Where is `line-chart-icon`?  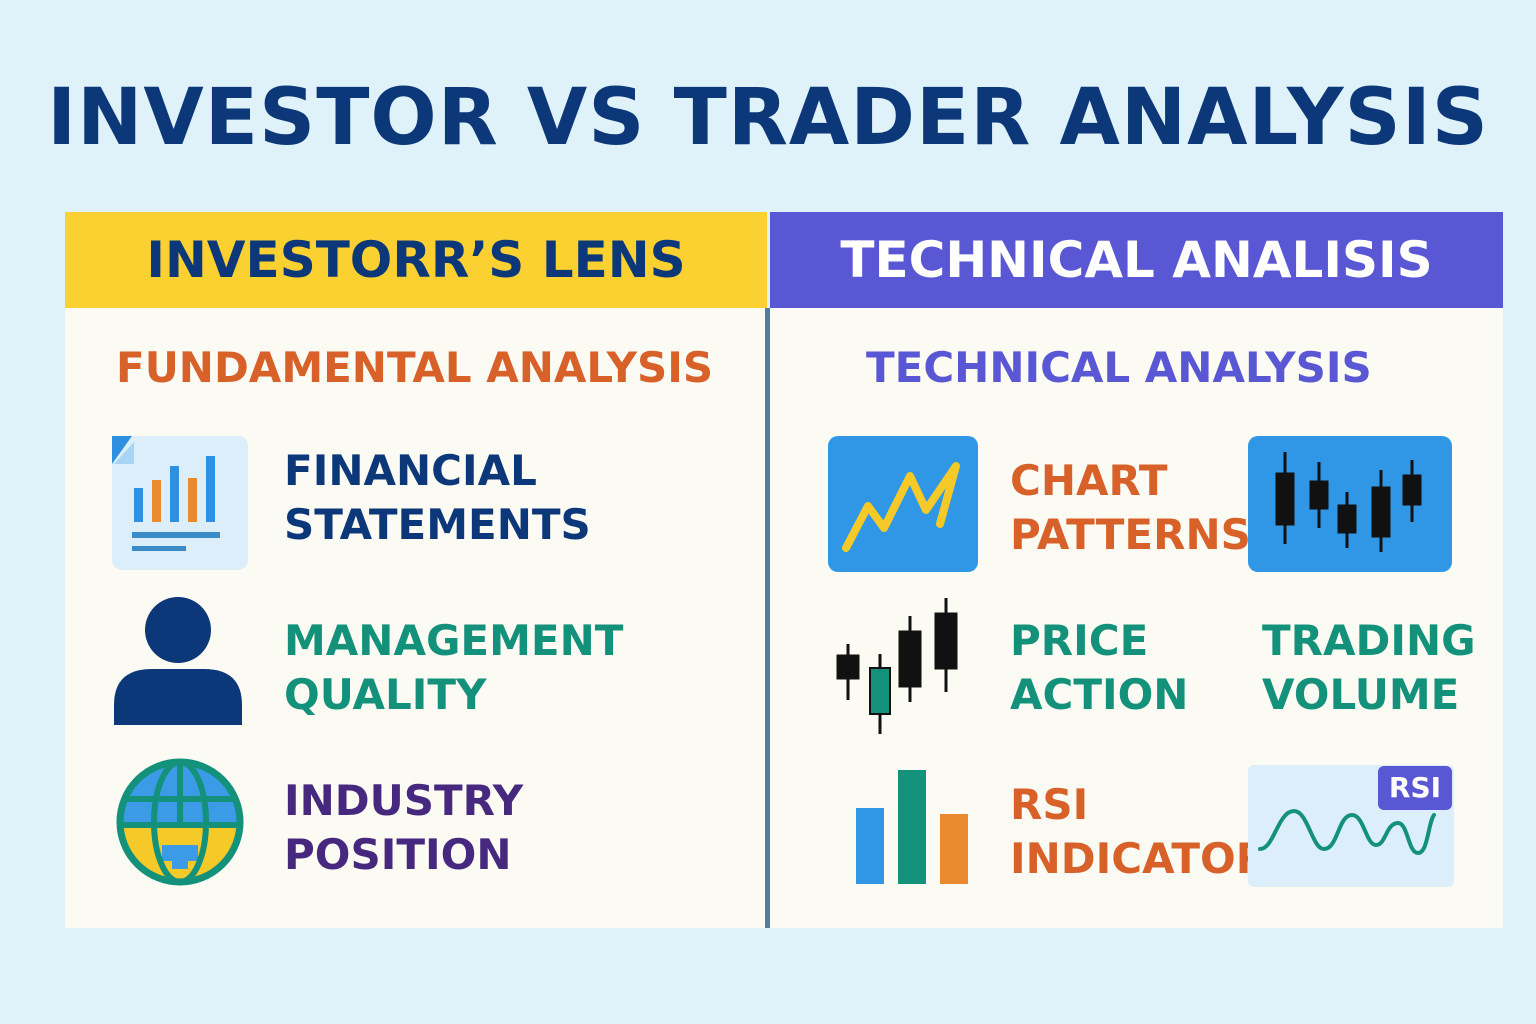 line-chart-icon is located at coordinates (903, 504).